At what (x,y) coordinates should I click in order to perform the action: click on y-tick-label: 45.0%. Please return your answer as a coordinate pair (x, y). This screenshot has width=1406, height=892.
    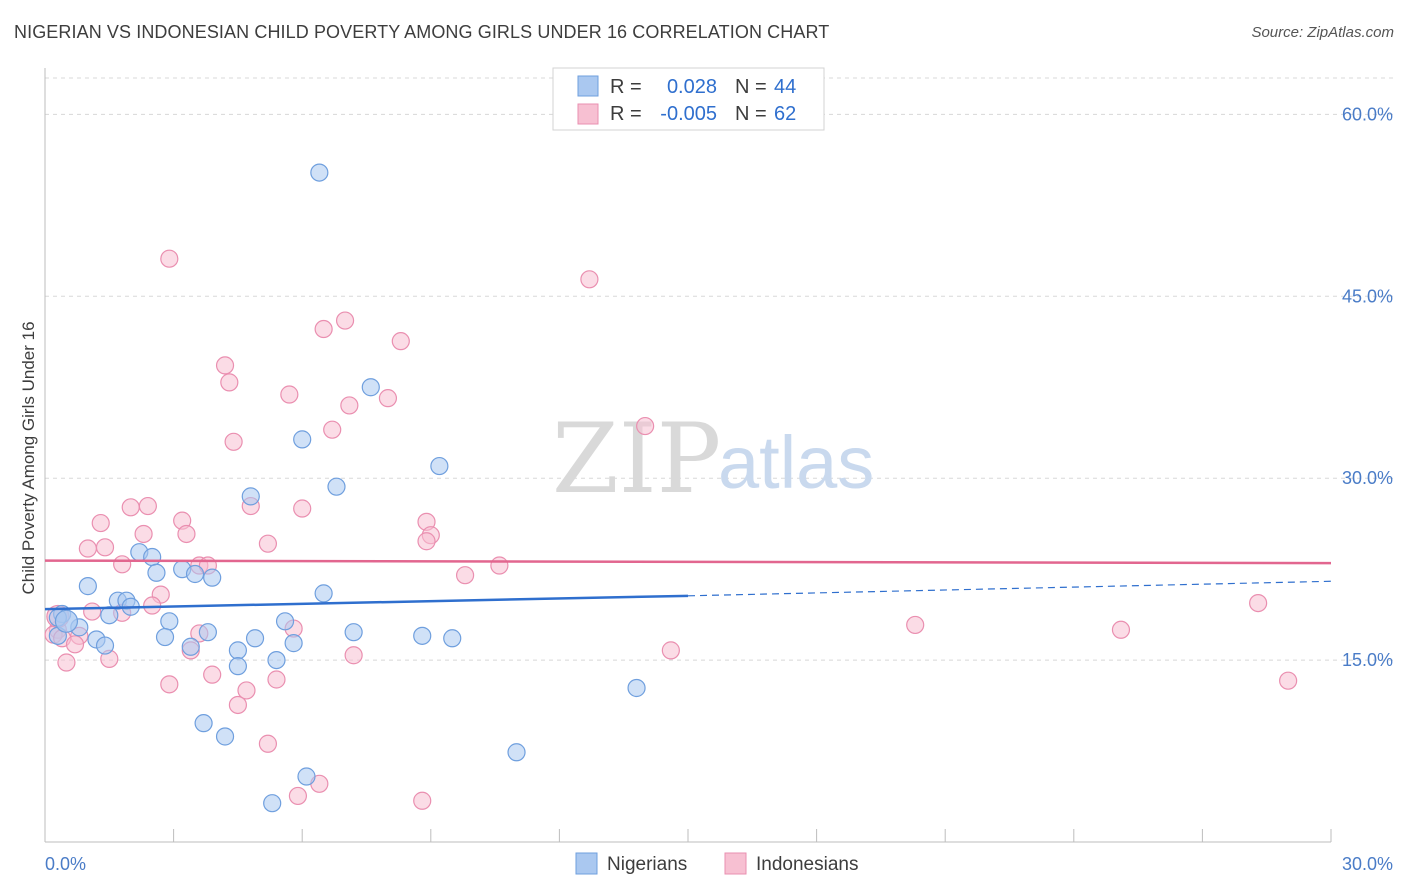
    Looking at the image, I should click on (1367, 296).